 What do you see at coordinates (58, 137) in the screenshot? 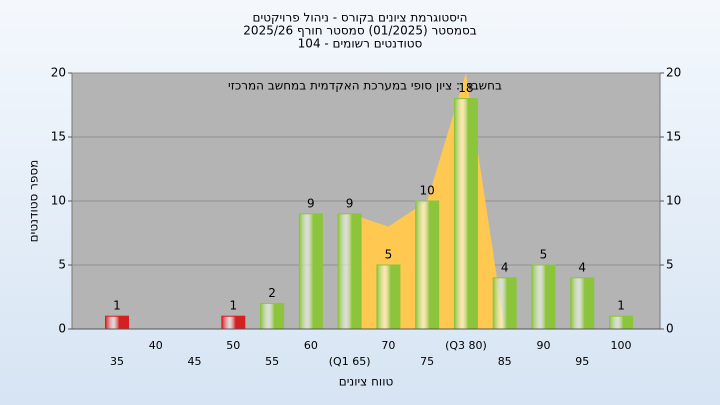
I see `y-tick-label: 15` at bounding box center [58, 137].